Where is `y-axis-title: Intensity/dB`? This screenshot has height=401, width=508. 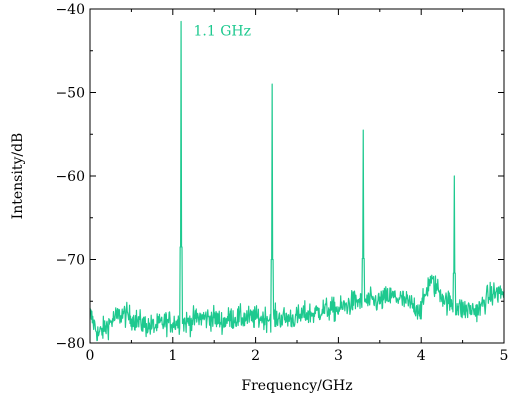 y-axis-title: Intensity/dB is located at coordinates (18, 176).